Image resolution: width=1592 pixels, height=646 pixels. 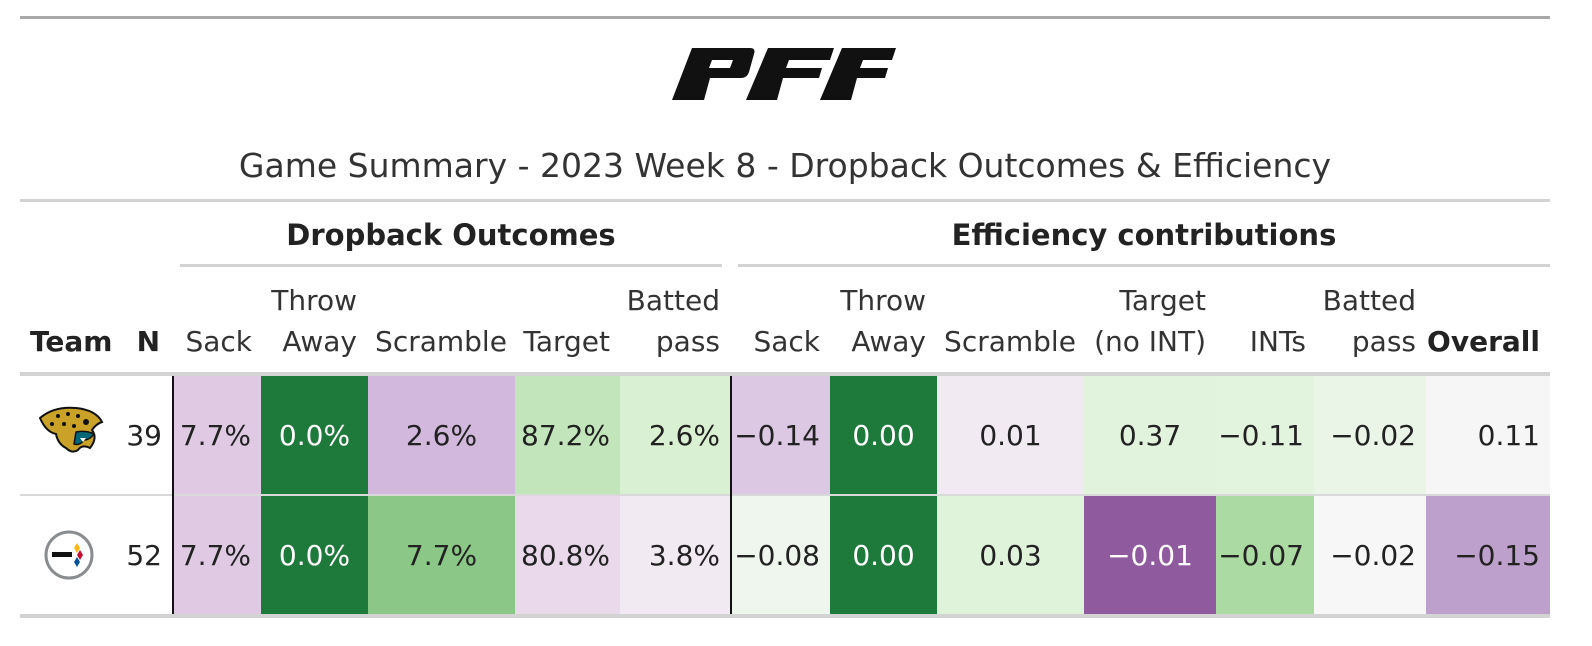 I want to click on cell-eff-ints: −0.11, so click(x=1265, y=435).